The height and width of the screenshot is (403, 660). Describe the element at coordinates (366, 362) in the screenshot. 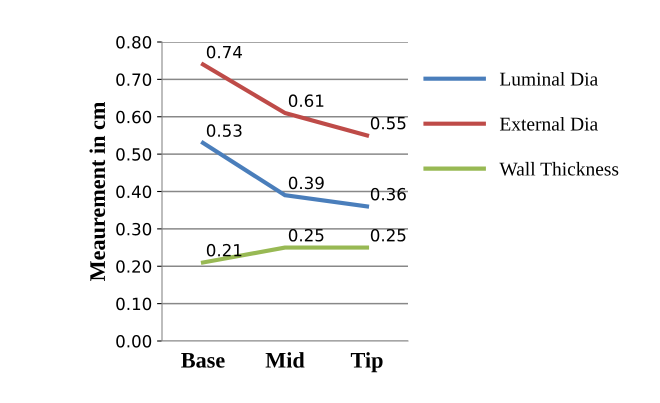

I see `x-tick-label: Tip` at that location.